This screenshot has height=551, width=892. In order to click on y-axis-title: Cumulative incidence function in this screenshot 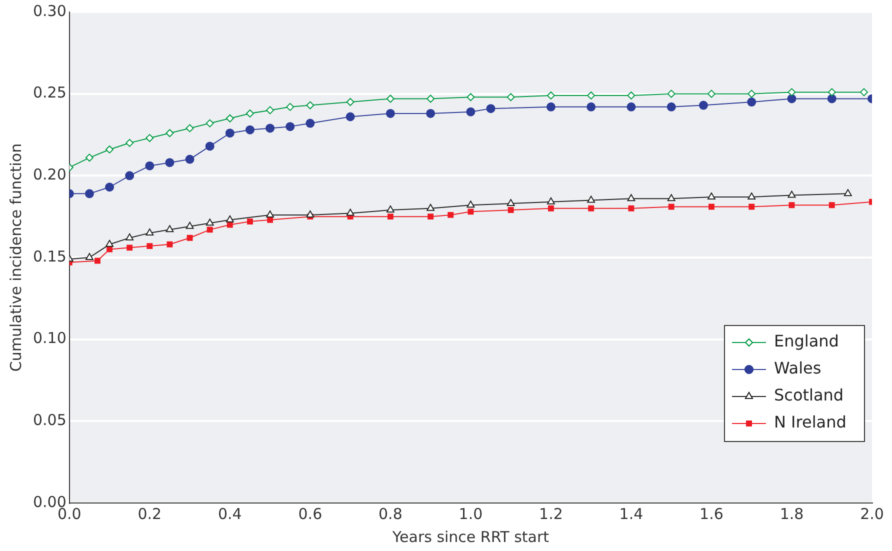, I will do `click(15, 257)`.